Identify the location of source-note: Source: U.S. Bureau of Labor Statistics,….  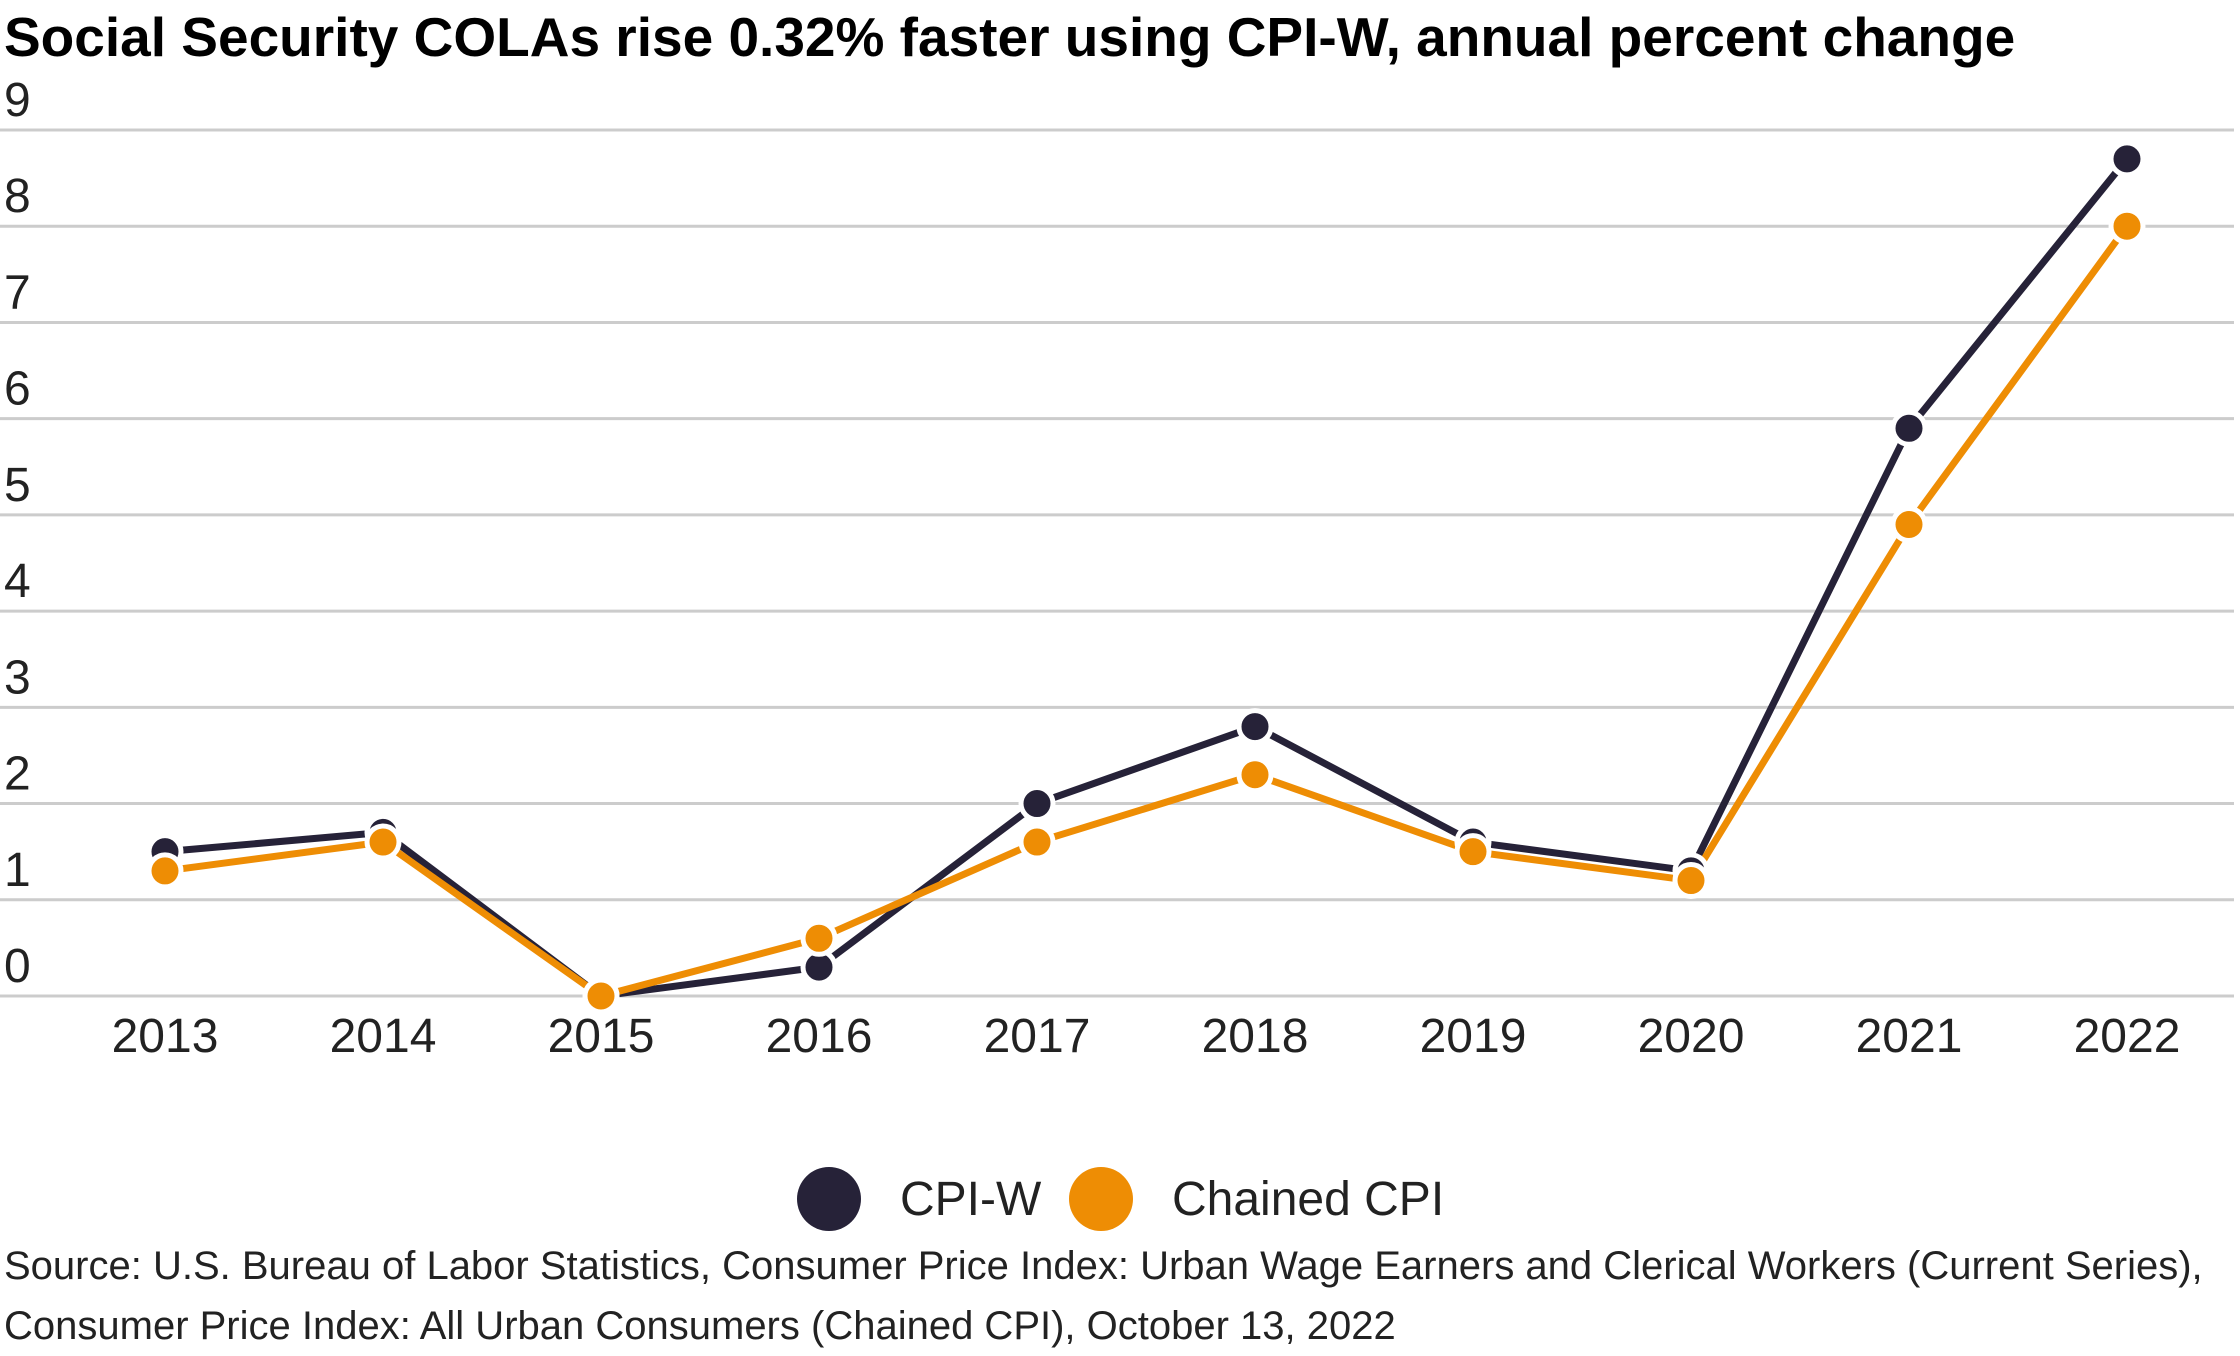
(1103, 1296).